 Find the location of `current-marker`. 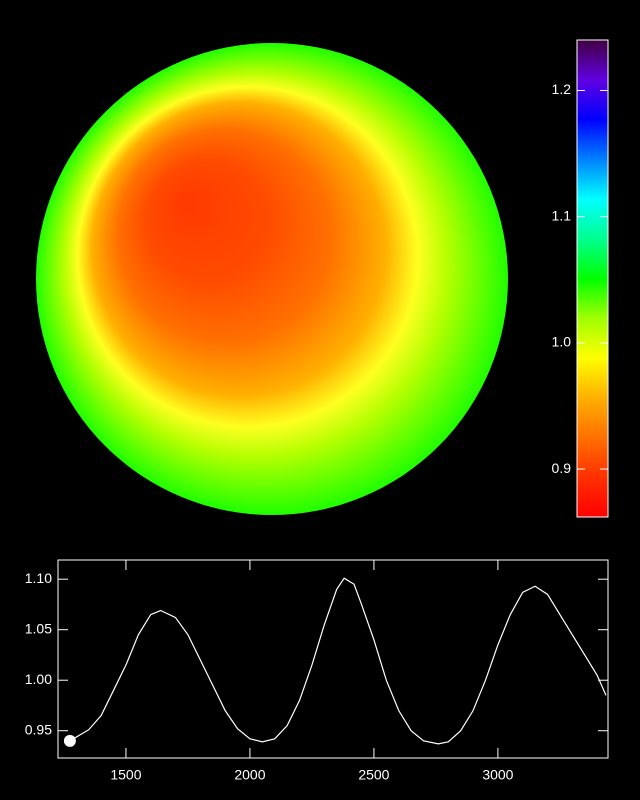

current-marker is located at coordinates (69, 740).